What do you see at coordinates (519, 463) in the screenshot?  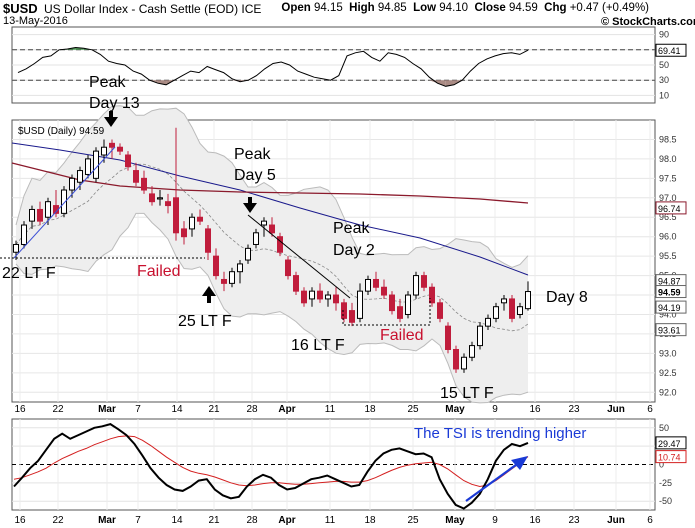 I see `tsi-trend-arrow-head` at bounding box center [519, 463].